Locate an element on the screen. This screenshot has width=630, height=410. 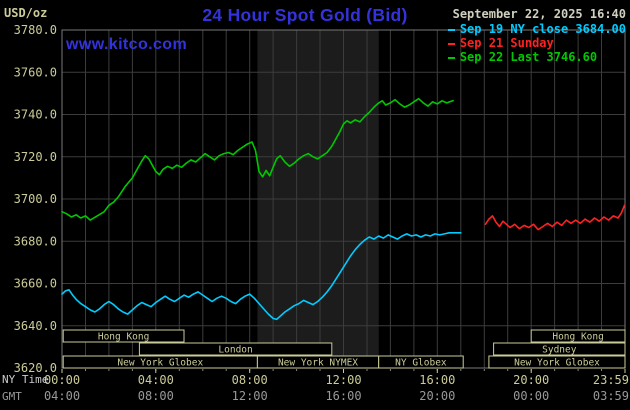
session-label: London is located at coordinates (235, 350).